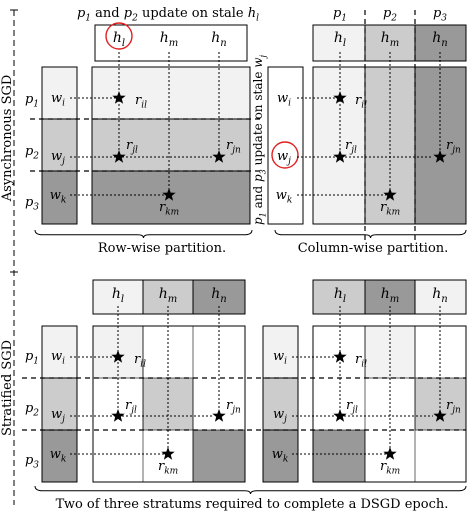  What do you see at coordinates (440, 415) in the screenshot?
I see `strat-right-r-jn-star-icon` at bounding box center [440, 415].